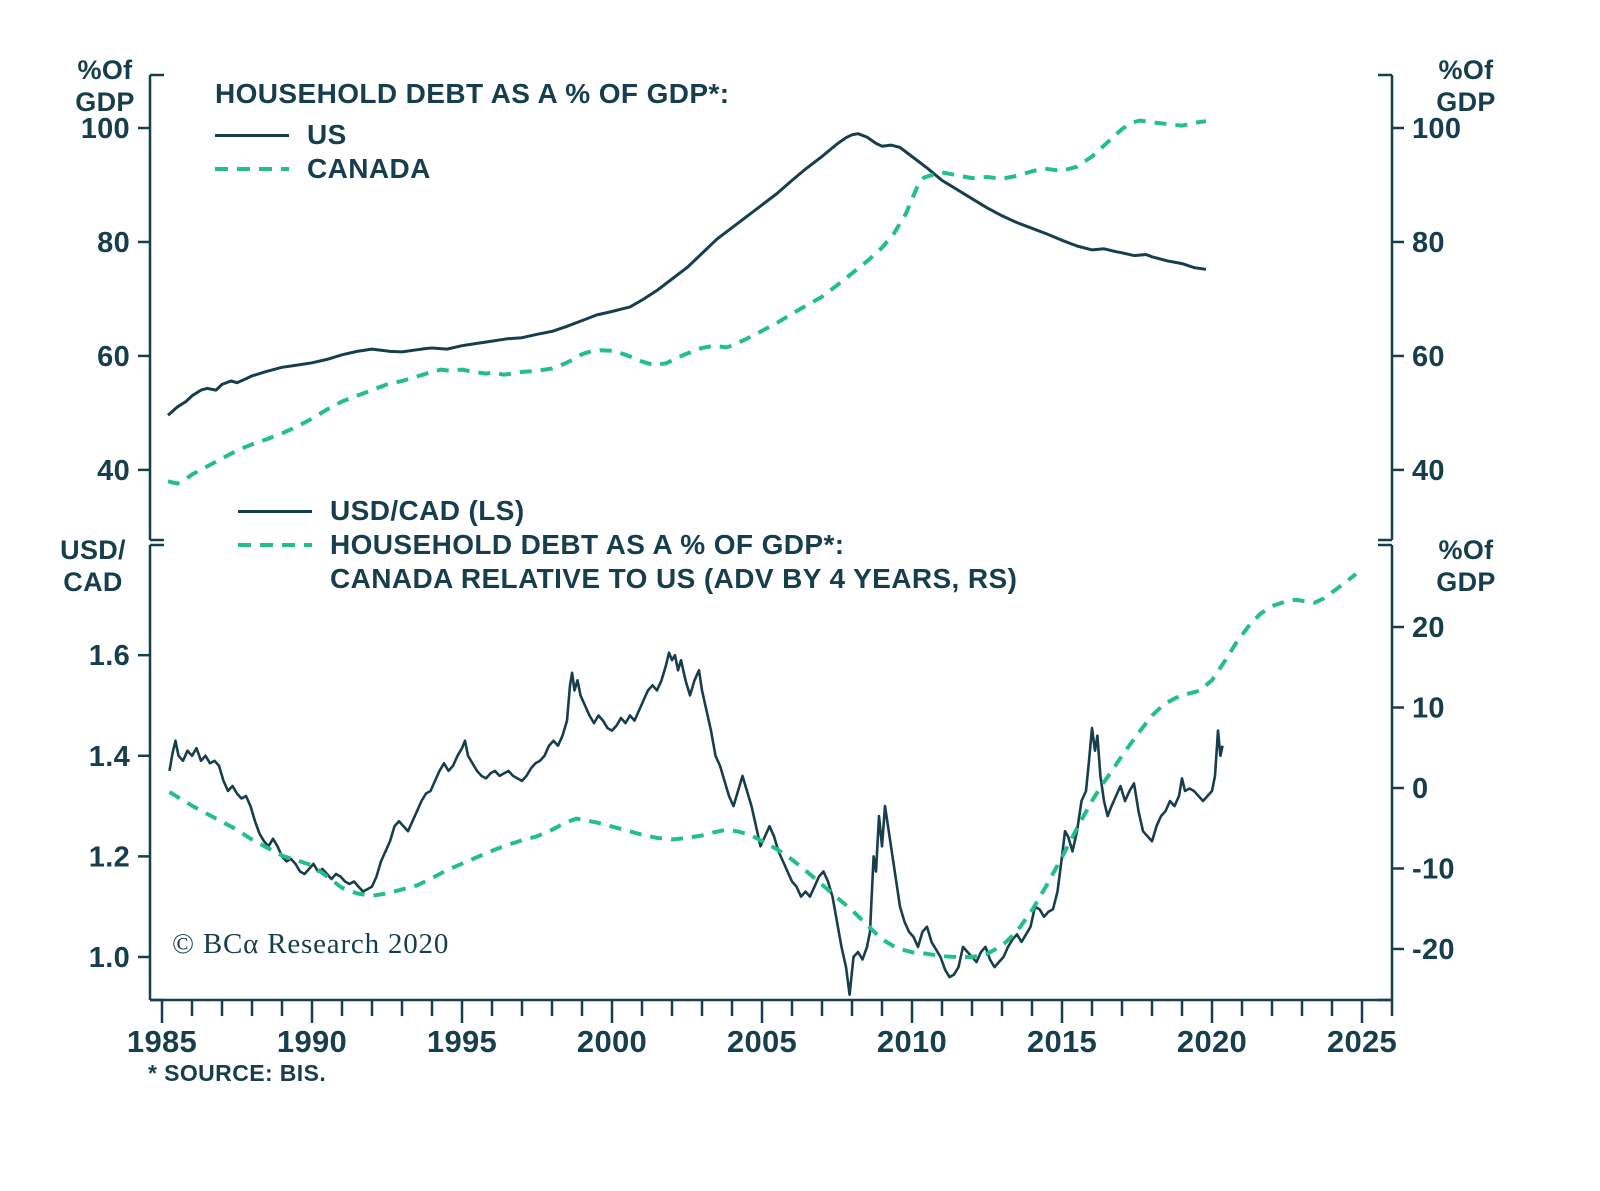 The image size is (1600, 1191). I want to click on svg-text: 1.0, so click(109, 958).